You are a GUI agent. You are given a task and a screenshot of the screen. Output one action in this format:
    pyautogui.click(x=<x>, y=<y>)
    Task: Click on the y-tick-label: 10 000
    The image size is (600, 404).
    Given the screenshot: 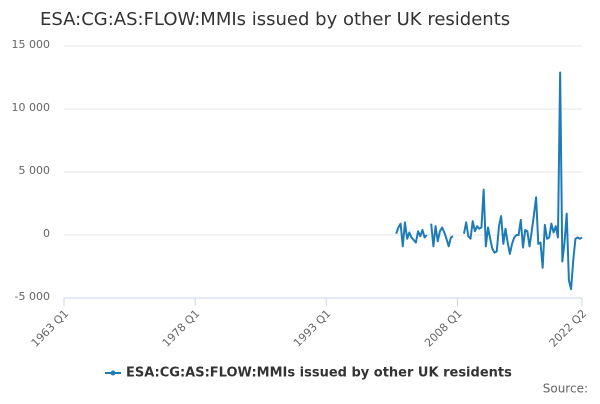 What is the action you would take?
    pyautogui.click(x=31, y=107)
    